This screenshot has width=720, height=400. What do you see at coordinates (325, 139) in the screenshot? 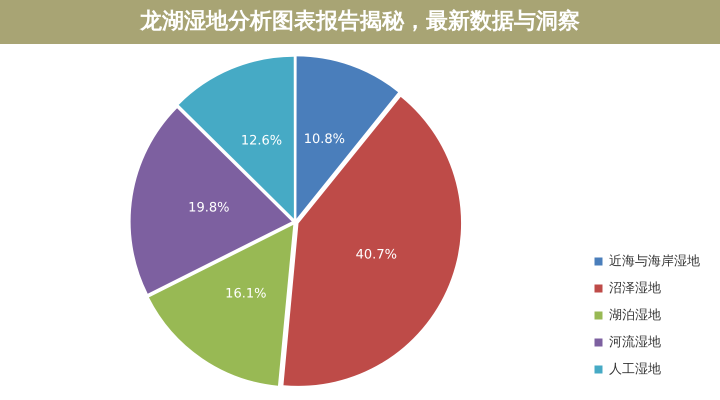
I see `data-label: 10.8%` at bounding box center [325, 139].